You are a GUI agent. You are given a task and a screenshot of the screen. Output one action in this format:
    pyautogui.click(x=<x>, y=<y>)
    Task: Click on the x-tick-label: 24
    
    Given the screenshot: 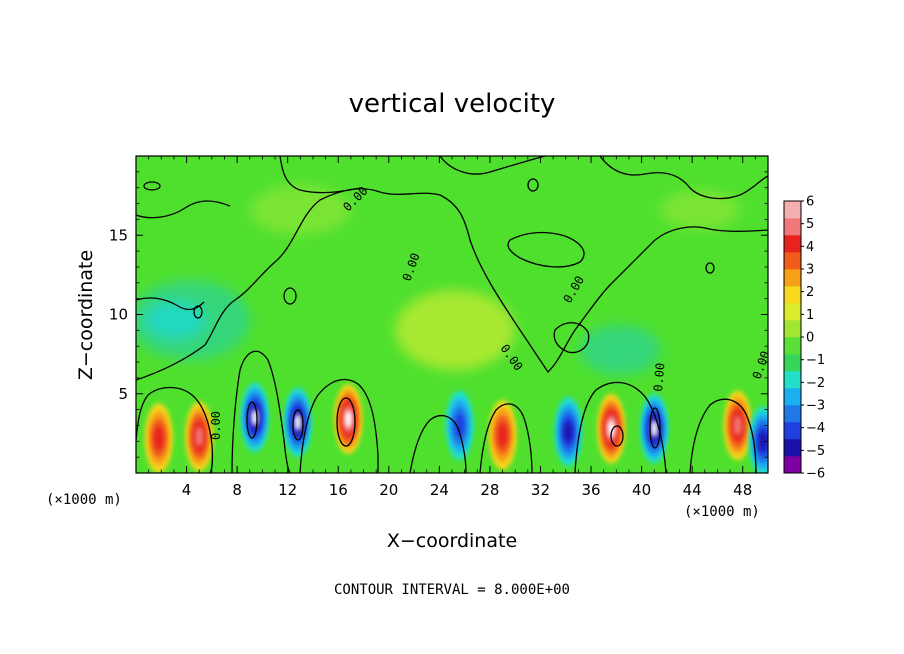 What is the action you would take?
    pyautogui.click(x=439, y=490)
    